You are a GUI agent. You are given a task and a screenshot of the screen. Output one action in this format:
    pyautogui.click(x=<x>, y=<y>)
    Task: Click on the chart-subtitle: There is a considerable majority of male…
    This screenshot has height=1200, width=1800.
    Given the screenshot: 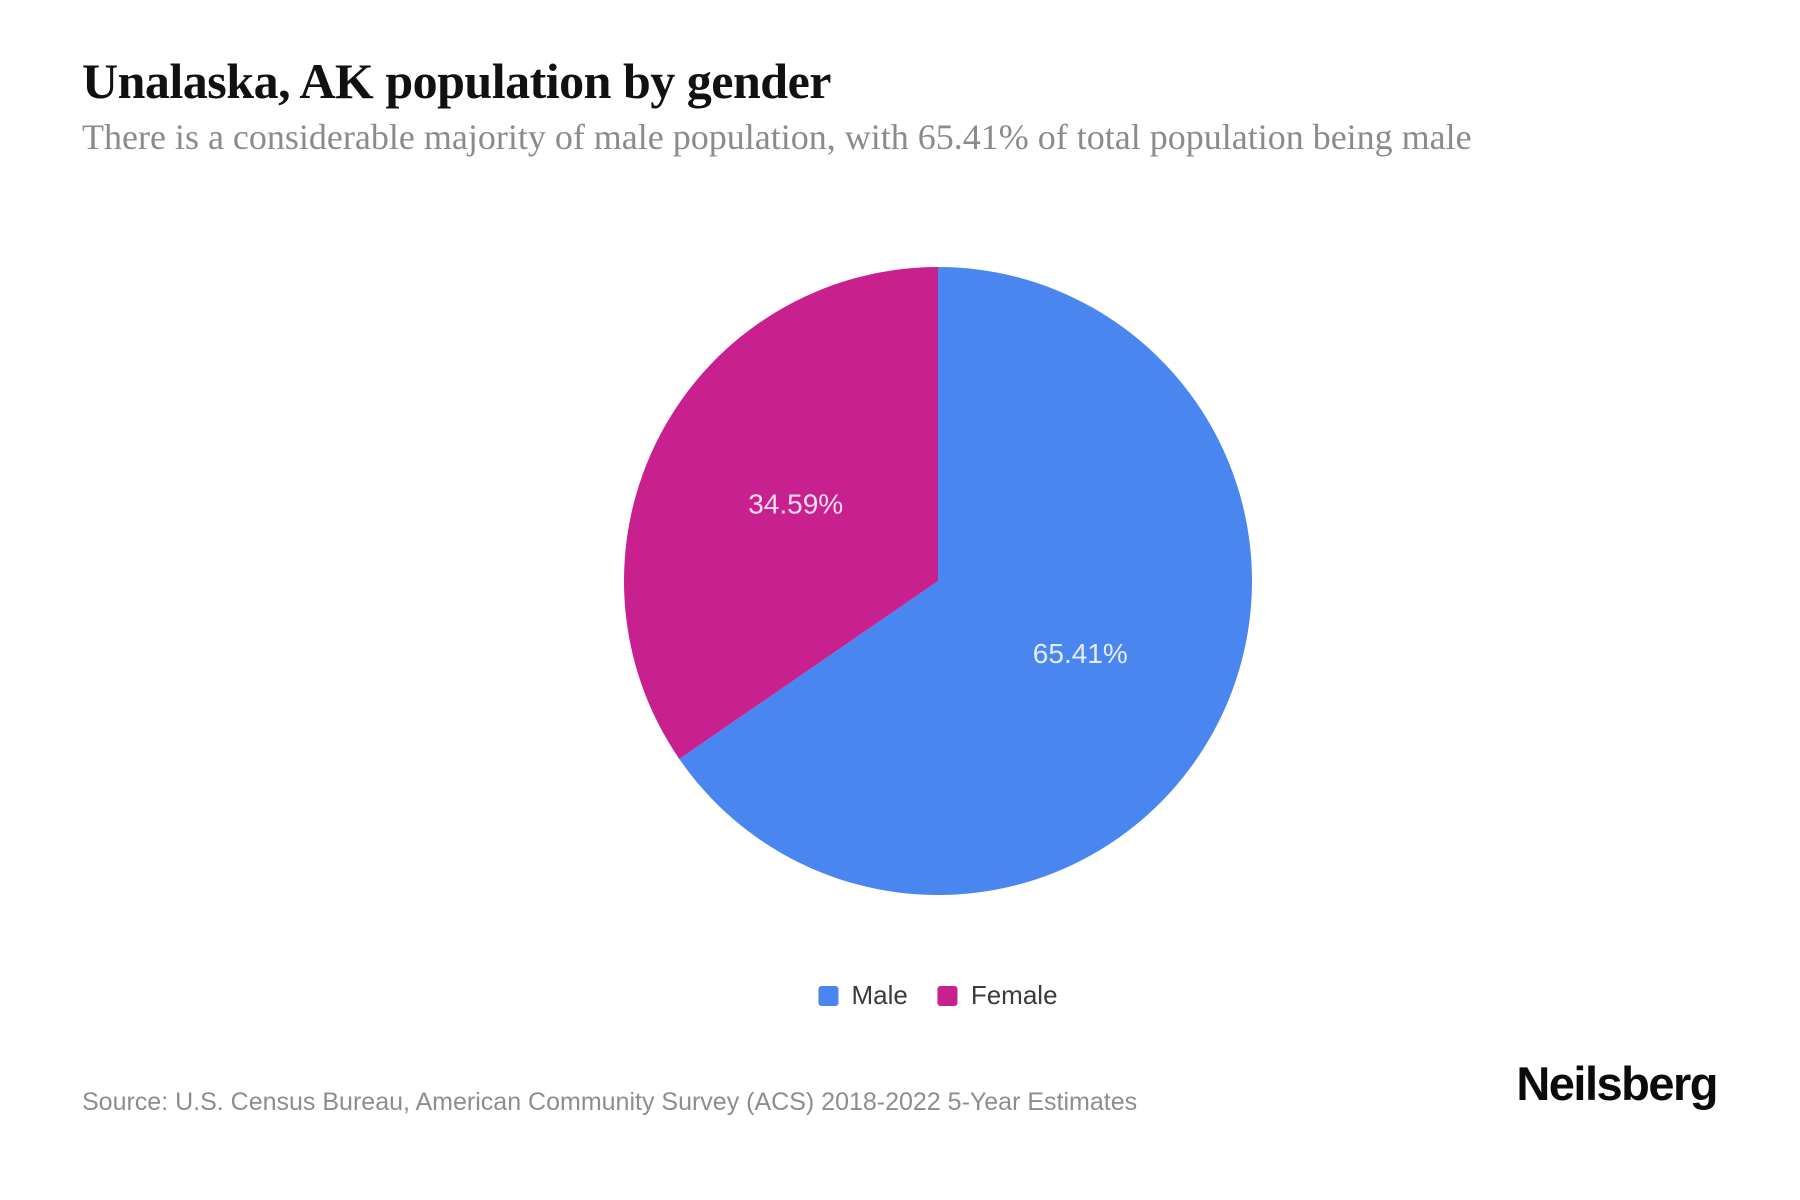 What is the action you would take?
    pyautogui.click(x=777, y=137)
    